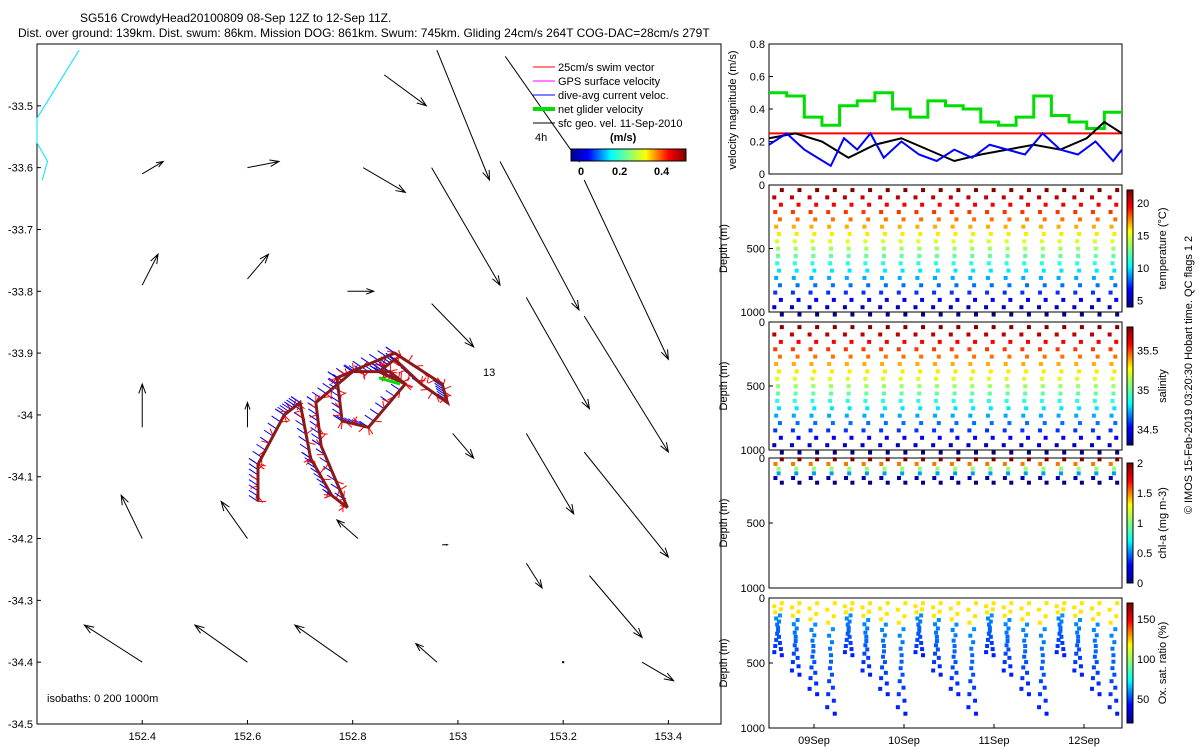  What do you see at coordinates (1084, 741) in the screenshot?
I see `profile-xtick-label: 12Sep` at bounding box center [1084, 741].